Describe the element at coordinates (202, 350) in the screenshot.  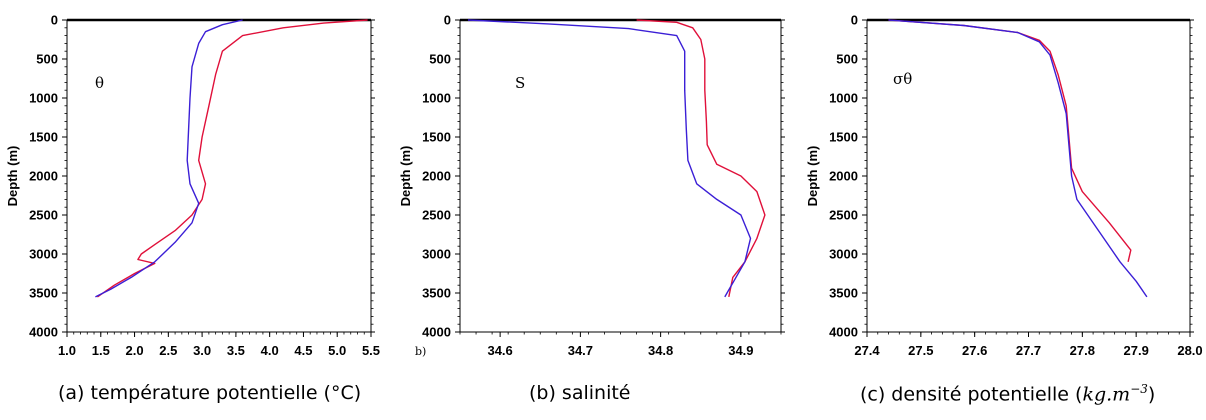
I see `x-tick-label: 3.0` at that location.